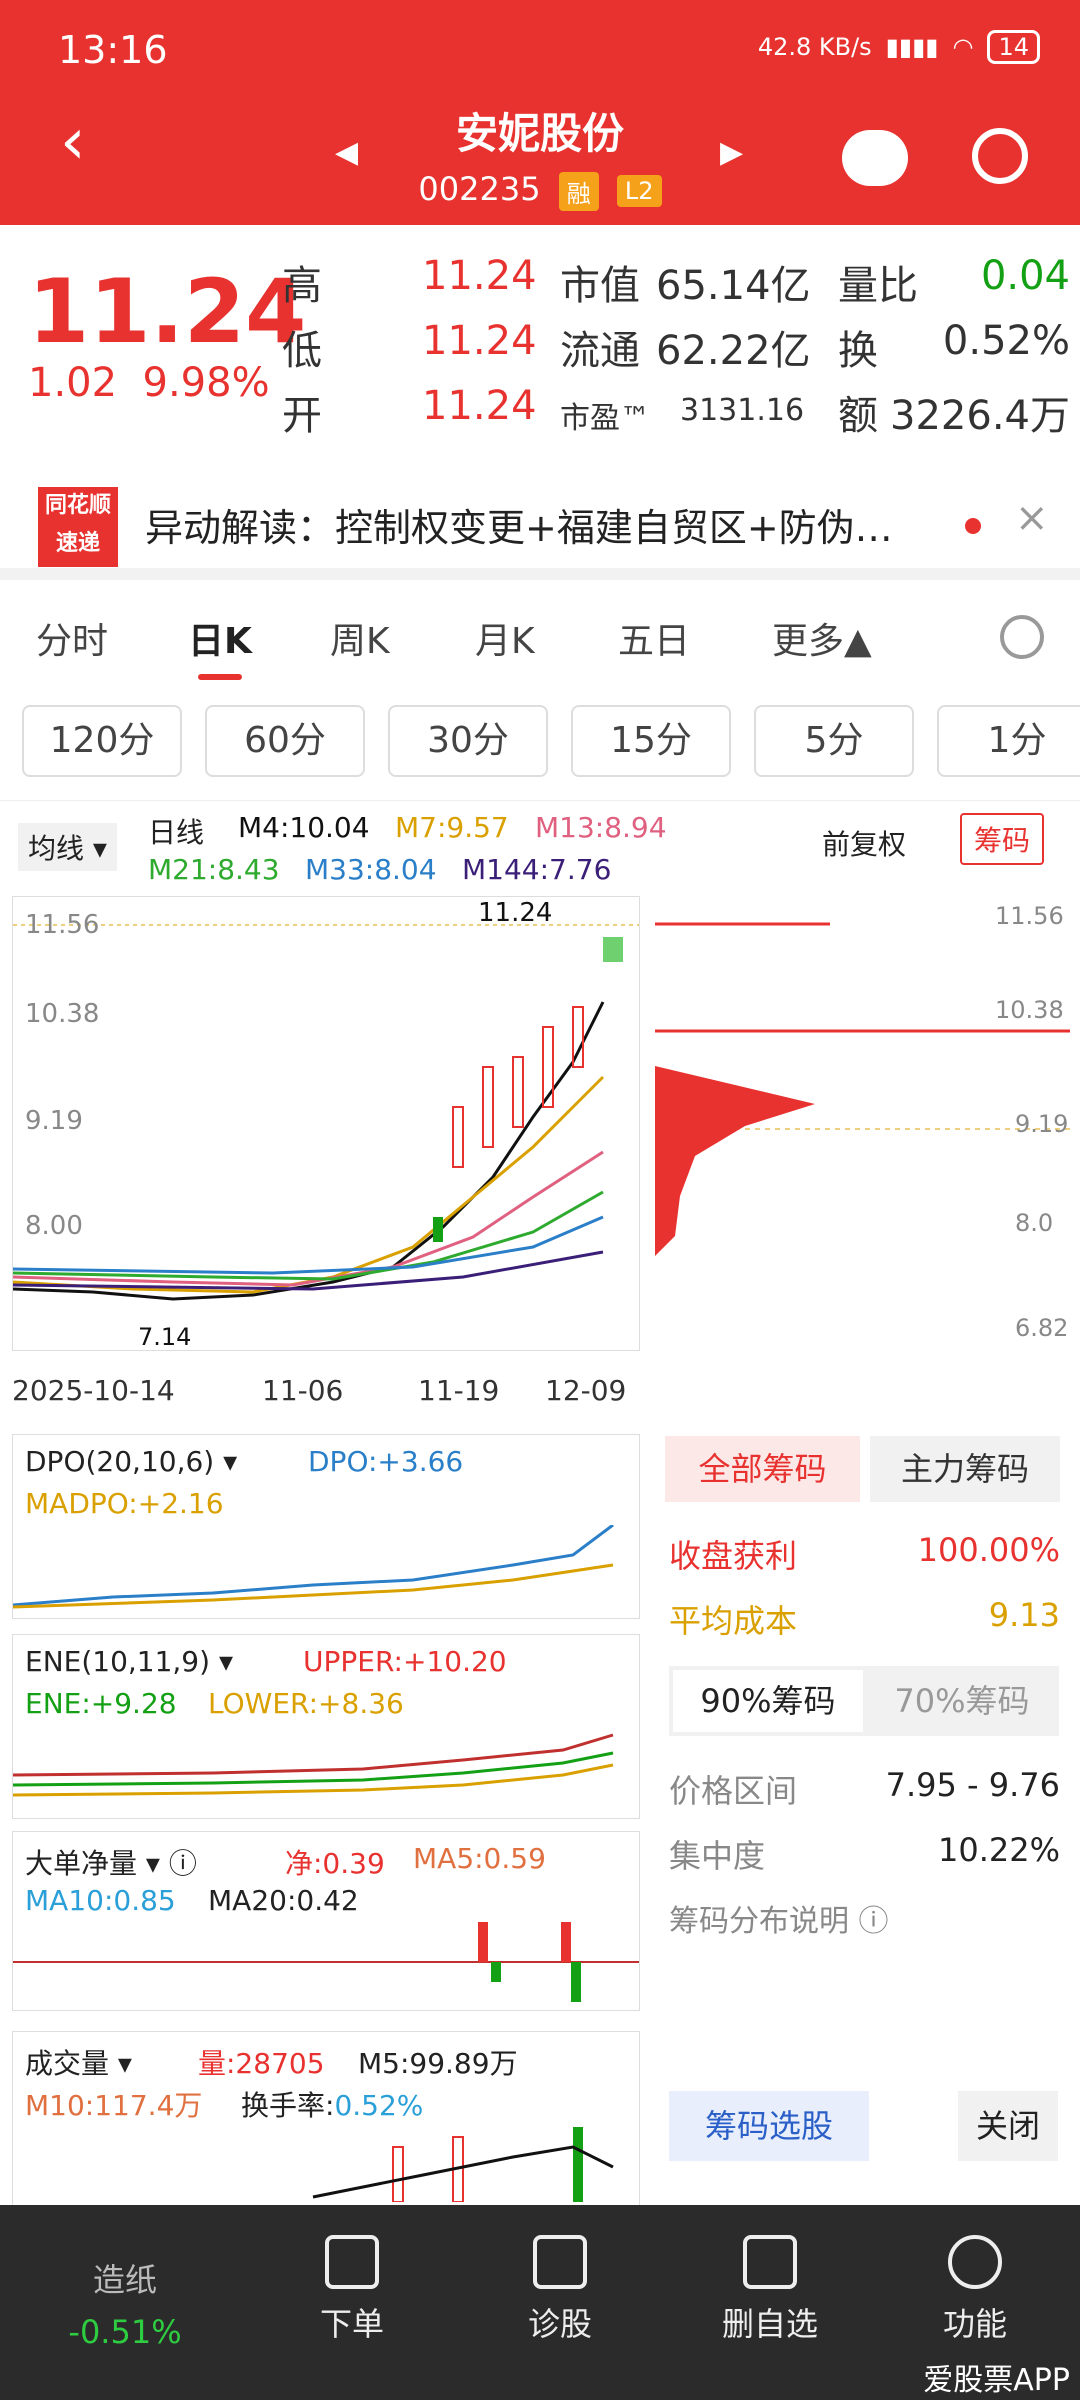 This screenshot has height=2400, width=1080. I want to click on watermark: 爱股票APP, so click(996, 2380).